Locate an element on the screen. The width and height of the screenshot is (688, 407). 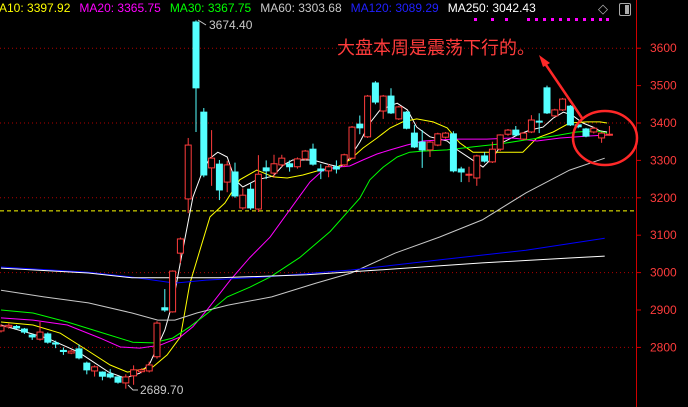
legend-ma10: MA10: 3397.92 is located at coordinates (35, 8).